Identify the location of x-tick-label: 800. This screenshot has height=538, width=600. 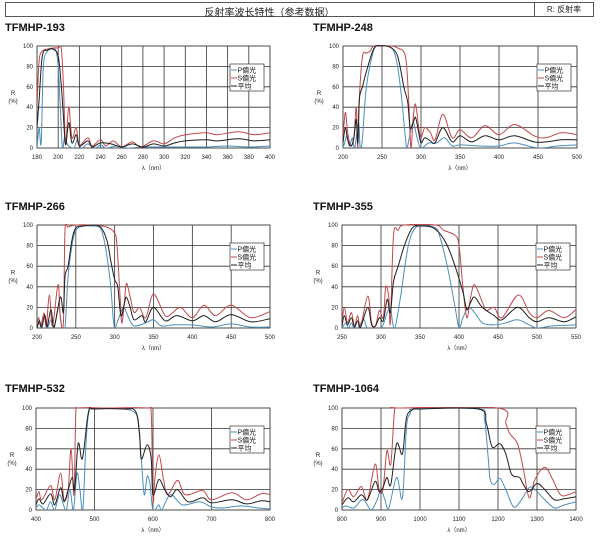
(342, 520).